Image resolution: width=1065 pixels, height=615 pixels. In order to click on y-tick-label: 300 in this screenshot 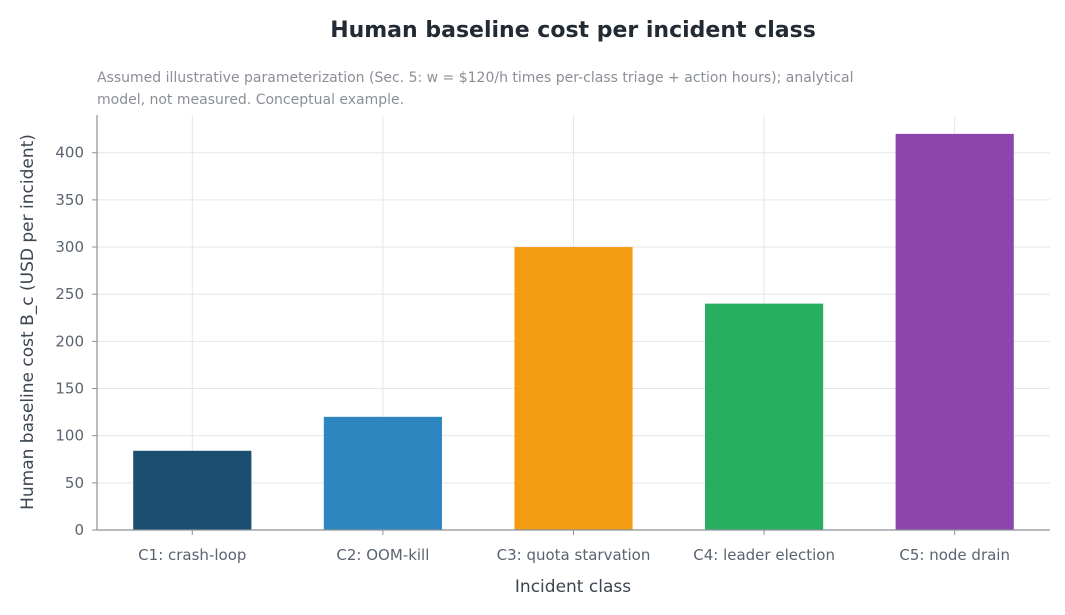, I will do `click(69, 247)`.